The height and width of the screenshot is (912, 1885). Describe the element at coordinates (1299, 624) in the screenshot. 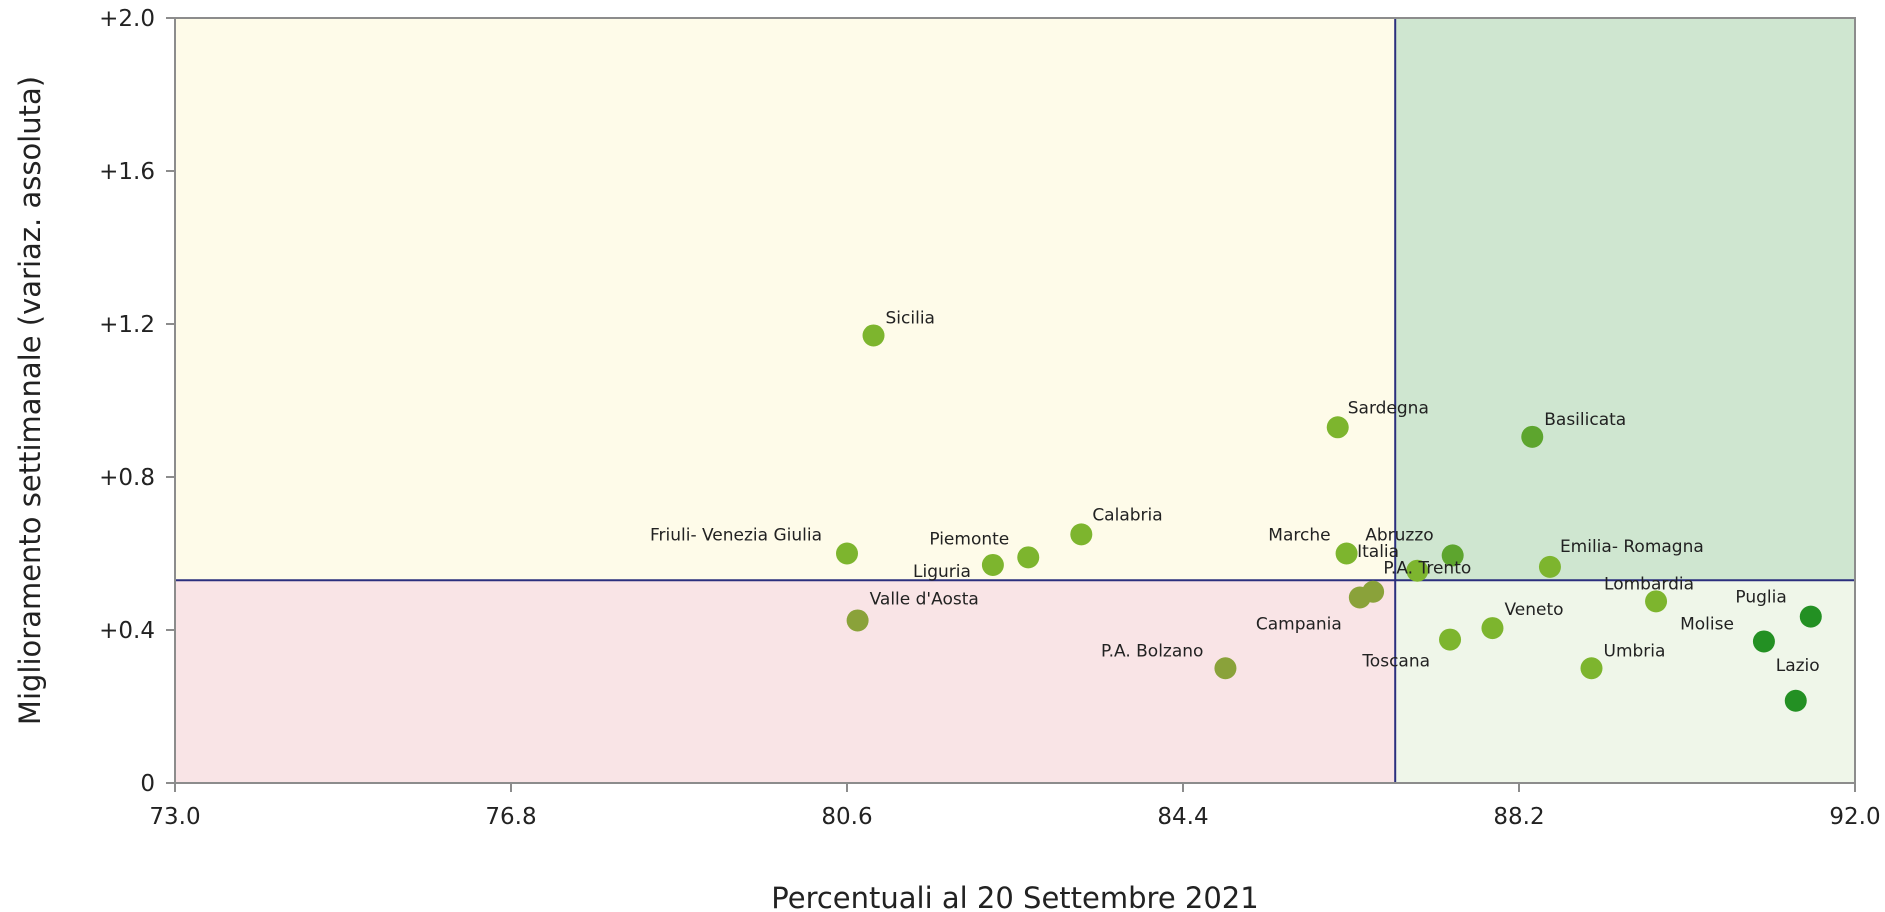

I see `data-point-label: Campania` at that location.